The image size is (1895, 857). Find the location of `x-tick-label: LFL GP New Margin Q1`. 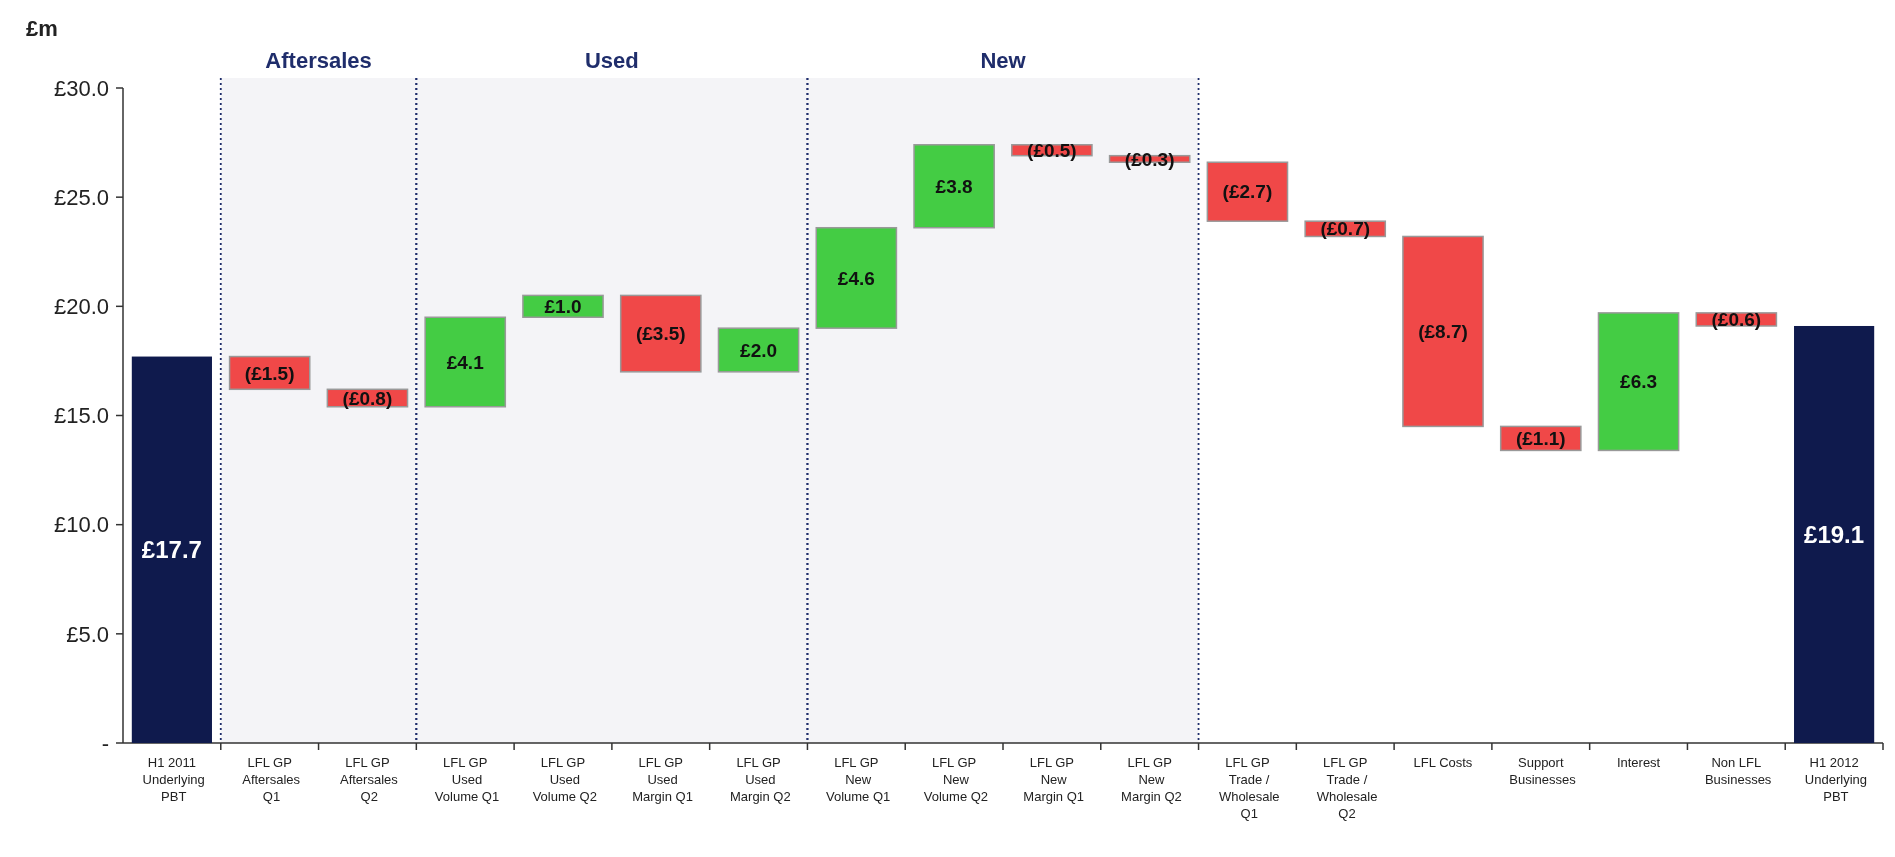

x-tick-label: LFL GP New Margin Q1 is located at coordinates (1052, 779).